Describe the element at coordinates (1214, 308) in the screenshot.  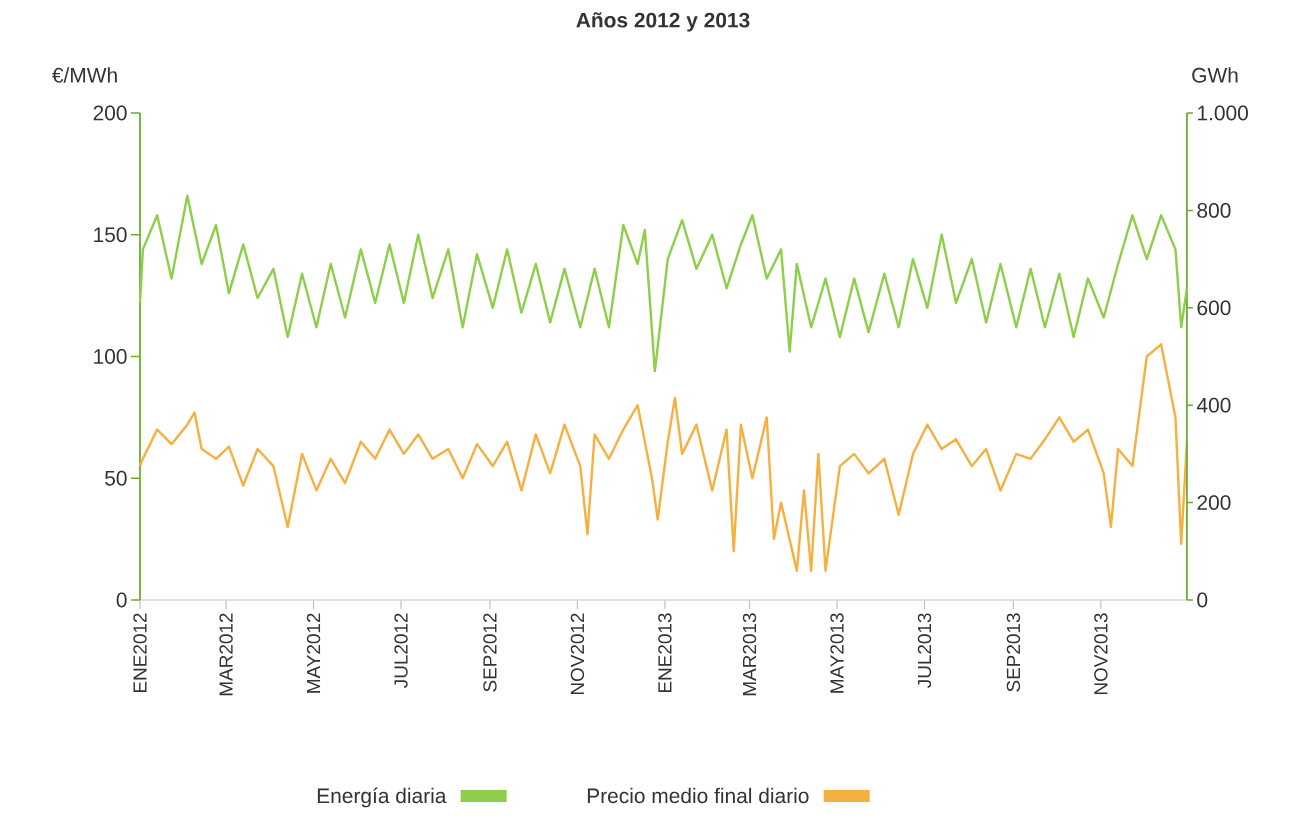
I see `y2-tick-label: 600` at that location.